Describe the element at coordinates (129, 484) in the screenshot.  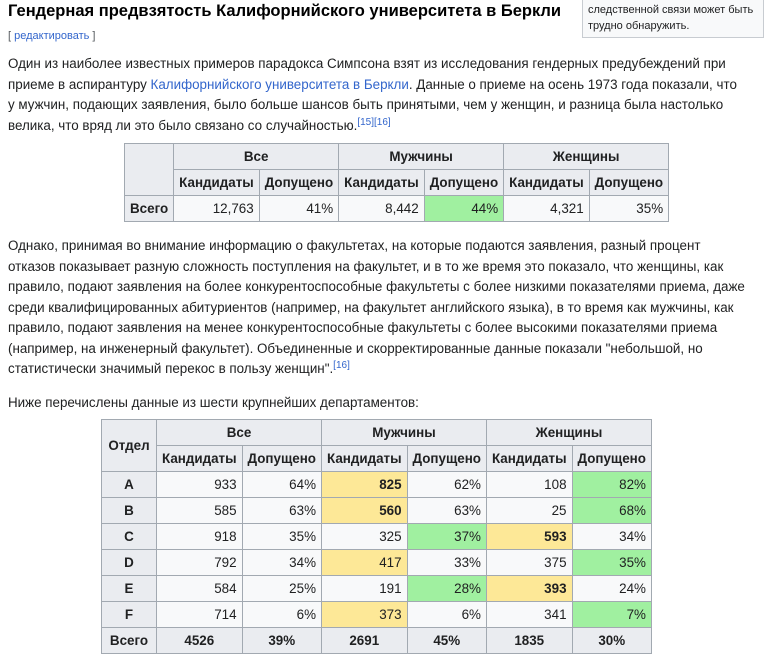
I see `dept-label: A` at that location.